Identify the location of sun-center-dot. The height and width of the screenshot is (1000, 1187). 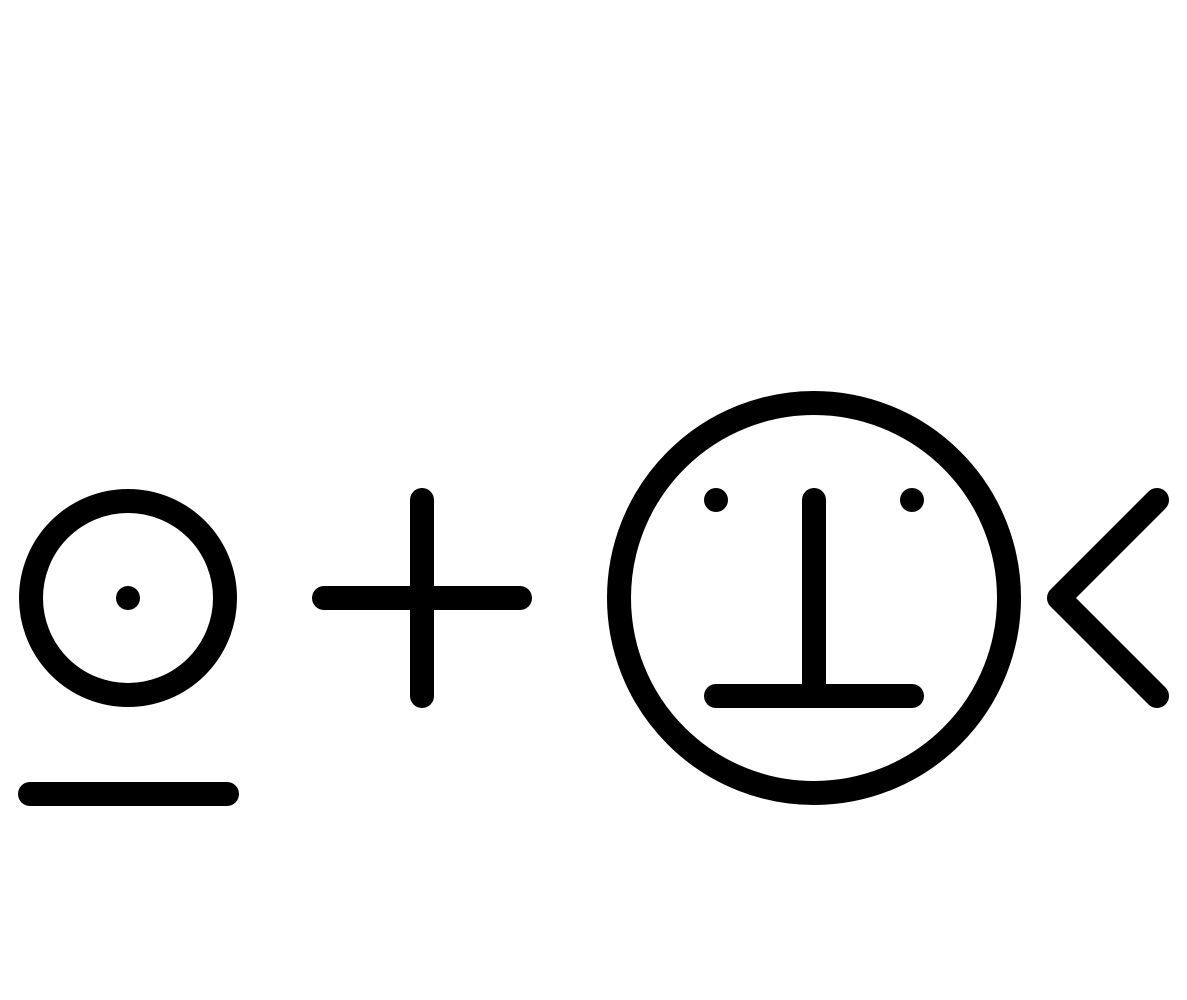
(128, 598).